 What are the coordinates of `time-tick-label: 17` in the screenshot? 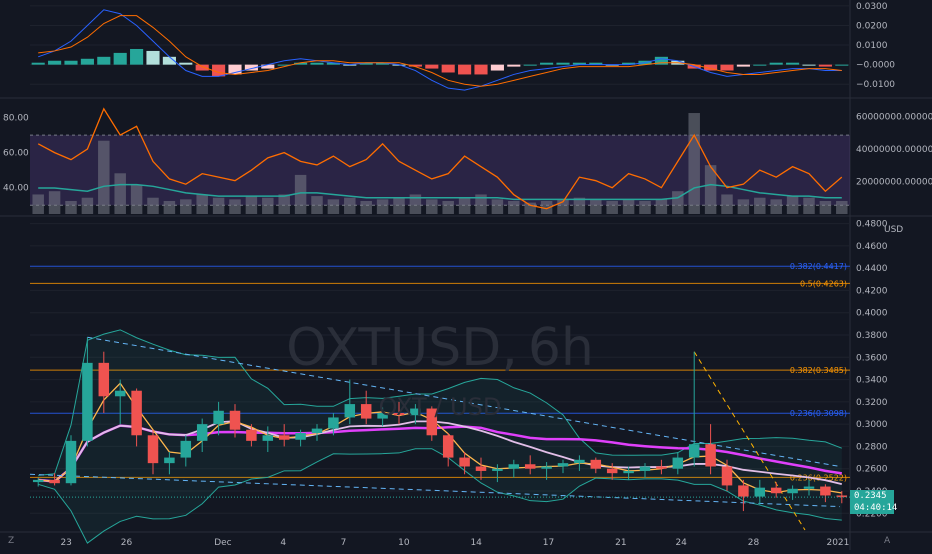 It's located at (548, 543).